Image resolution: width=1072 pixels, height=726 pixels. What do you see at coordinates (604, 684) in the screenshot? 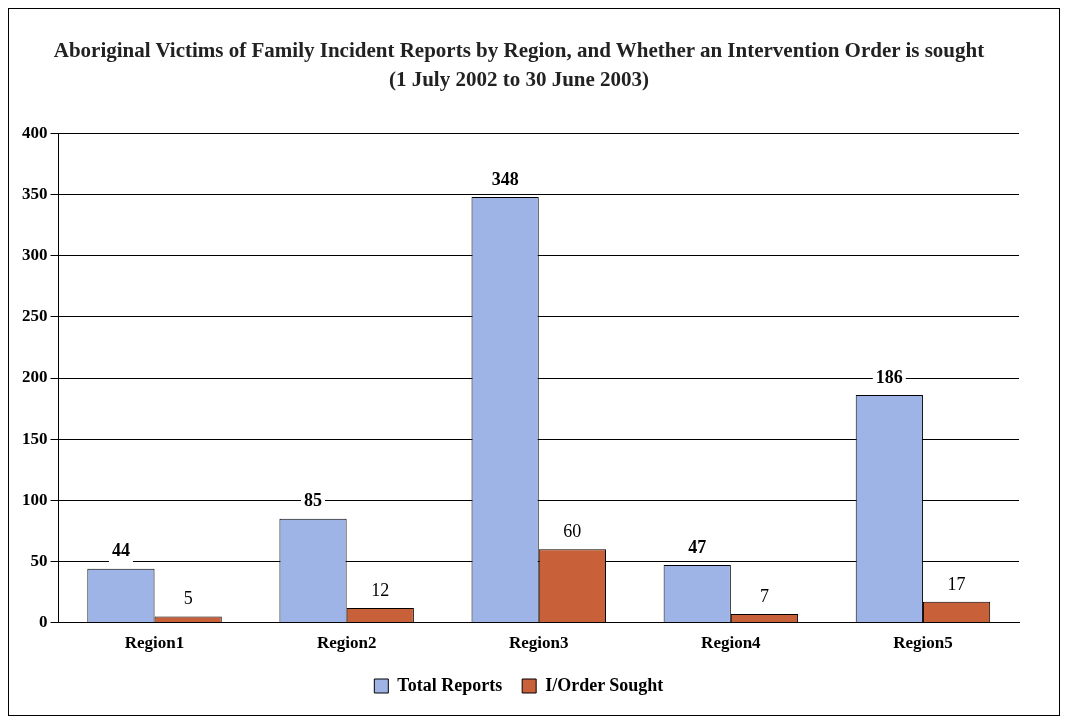
I see `legend-label: I/Order Sought` at bounding box center [604, 684].